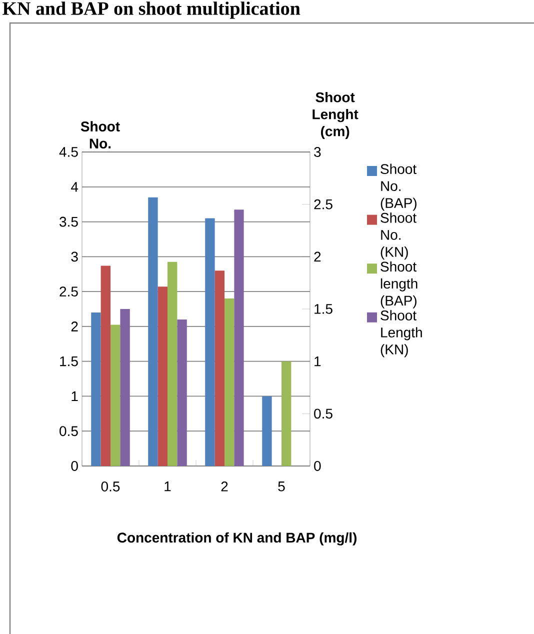  Describe the element at coordinates (398, 236) in the screenshot. I see `legend-label: Shoot No. (KN)` at that location.